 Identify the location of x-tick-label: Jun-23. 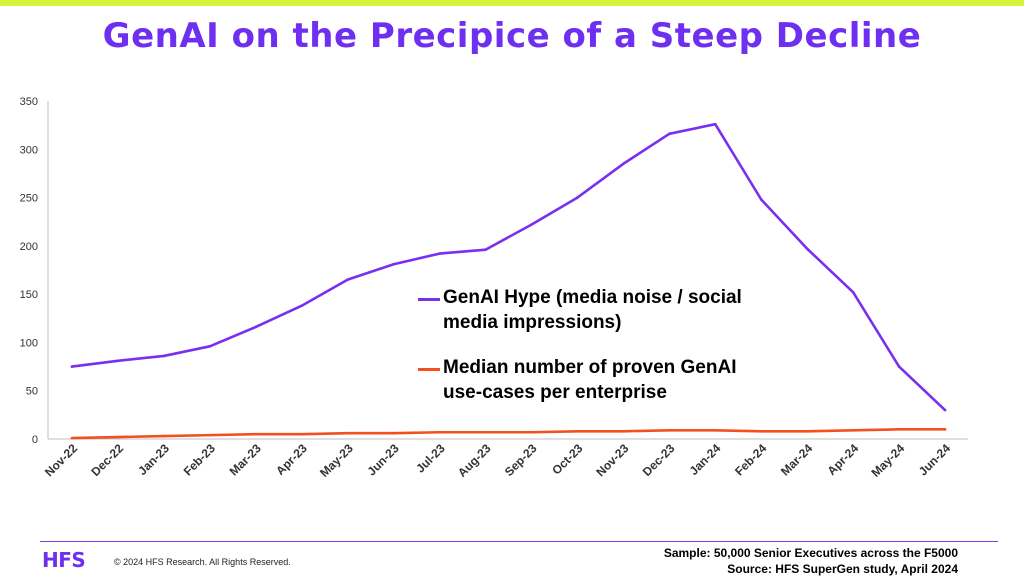
(382, 459).